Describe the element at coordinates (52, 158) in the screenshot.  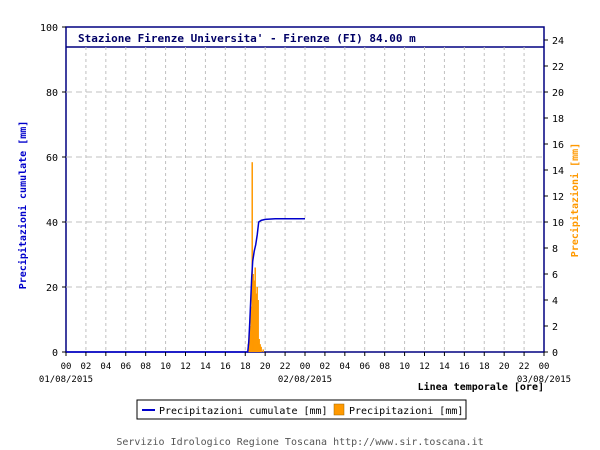
I see `y-left-tick-label: 60` at that location.